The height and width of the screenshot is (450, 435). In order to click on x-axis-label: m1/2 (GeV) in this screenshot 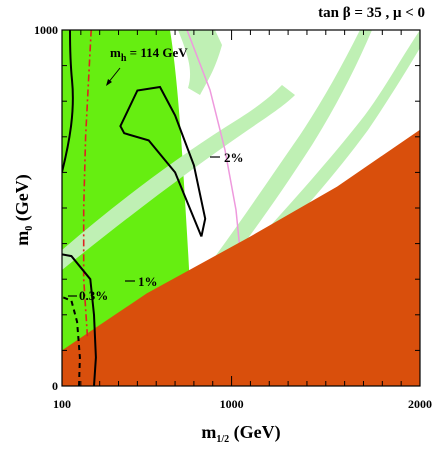, I will do `click(240, 433)`.